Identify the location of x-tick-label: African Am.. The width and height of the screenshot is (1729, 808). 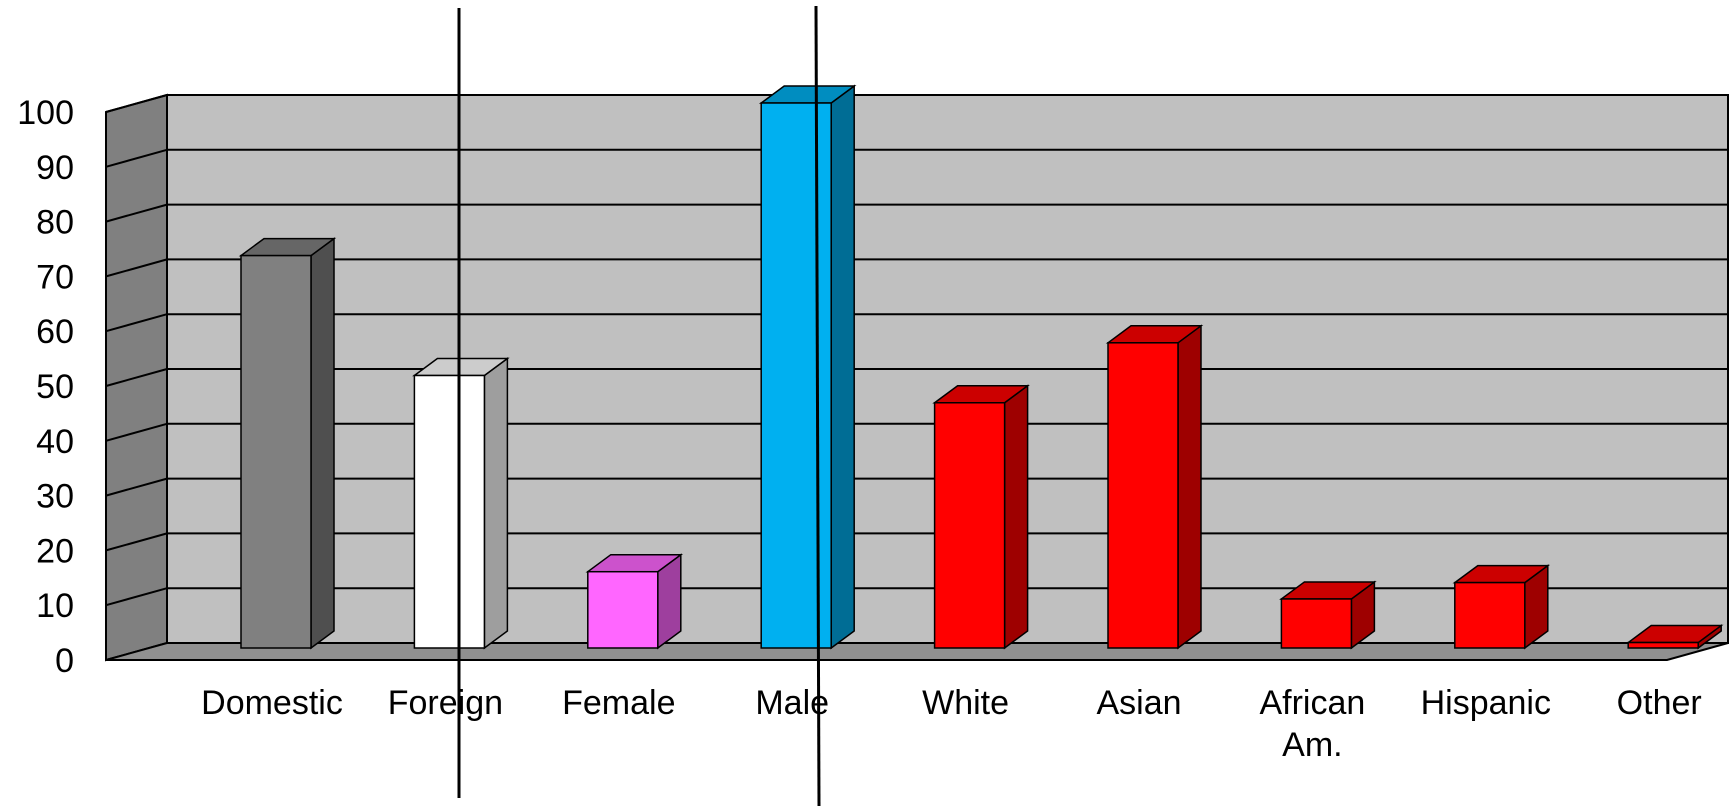
(1312, 724).